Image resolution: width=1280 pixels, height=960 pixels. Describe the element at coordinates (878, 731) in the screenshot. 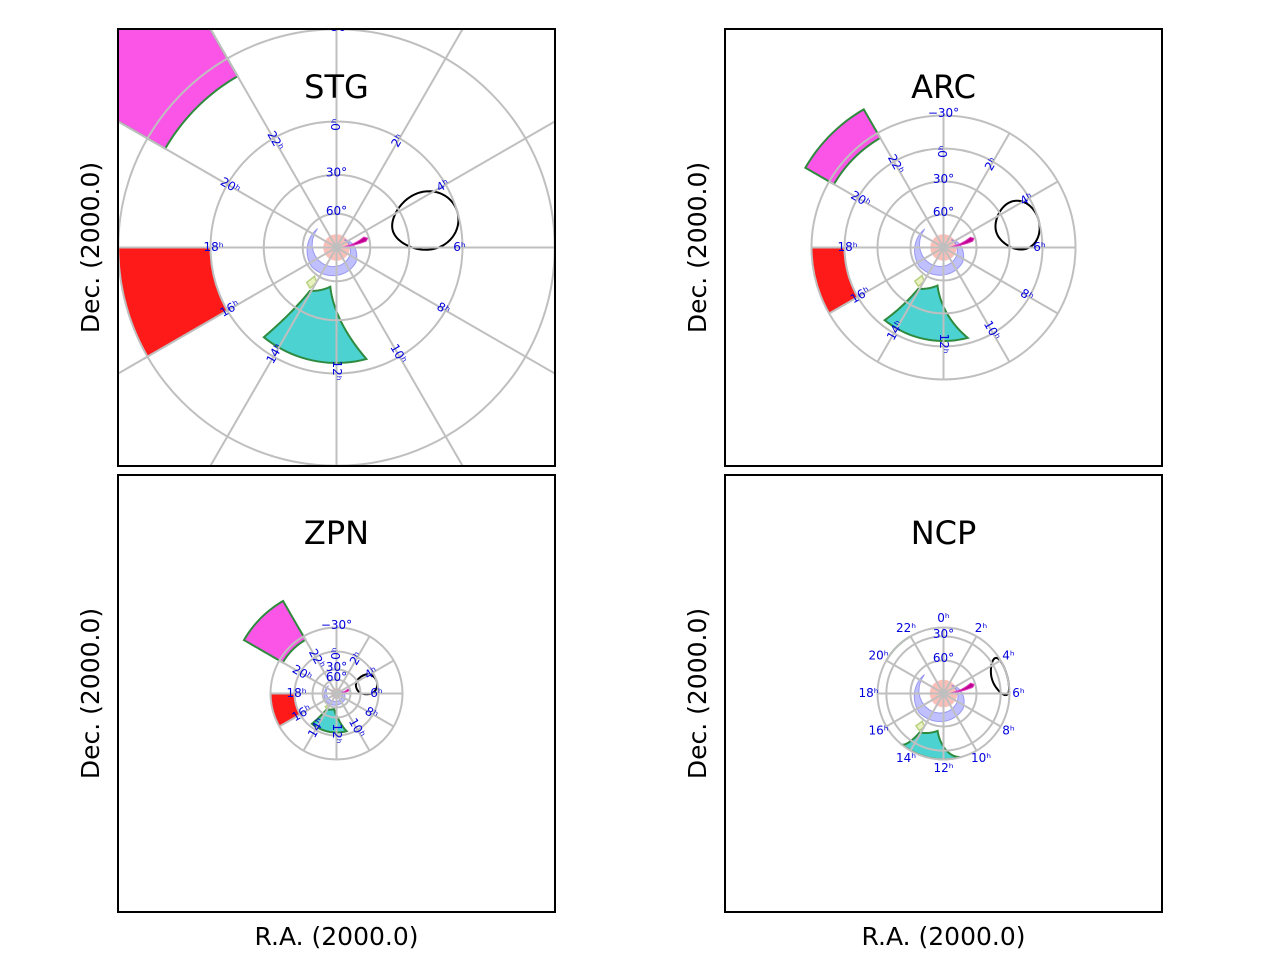

I see `ra-tick-label: 16ʰ` at that location.